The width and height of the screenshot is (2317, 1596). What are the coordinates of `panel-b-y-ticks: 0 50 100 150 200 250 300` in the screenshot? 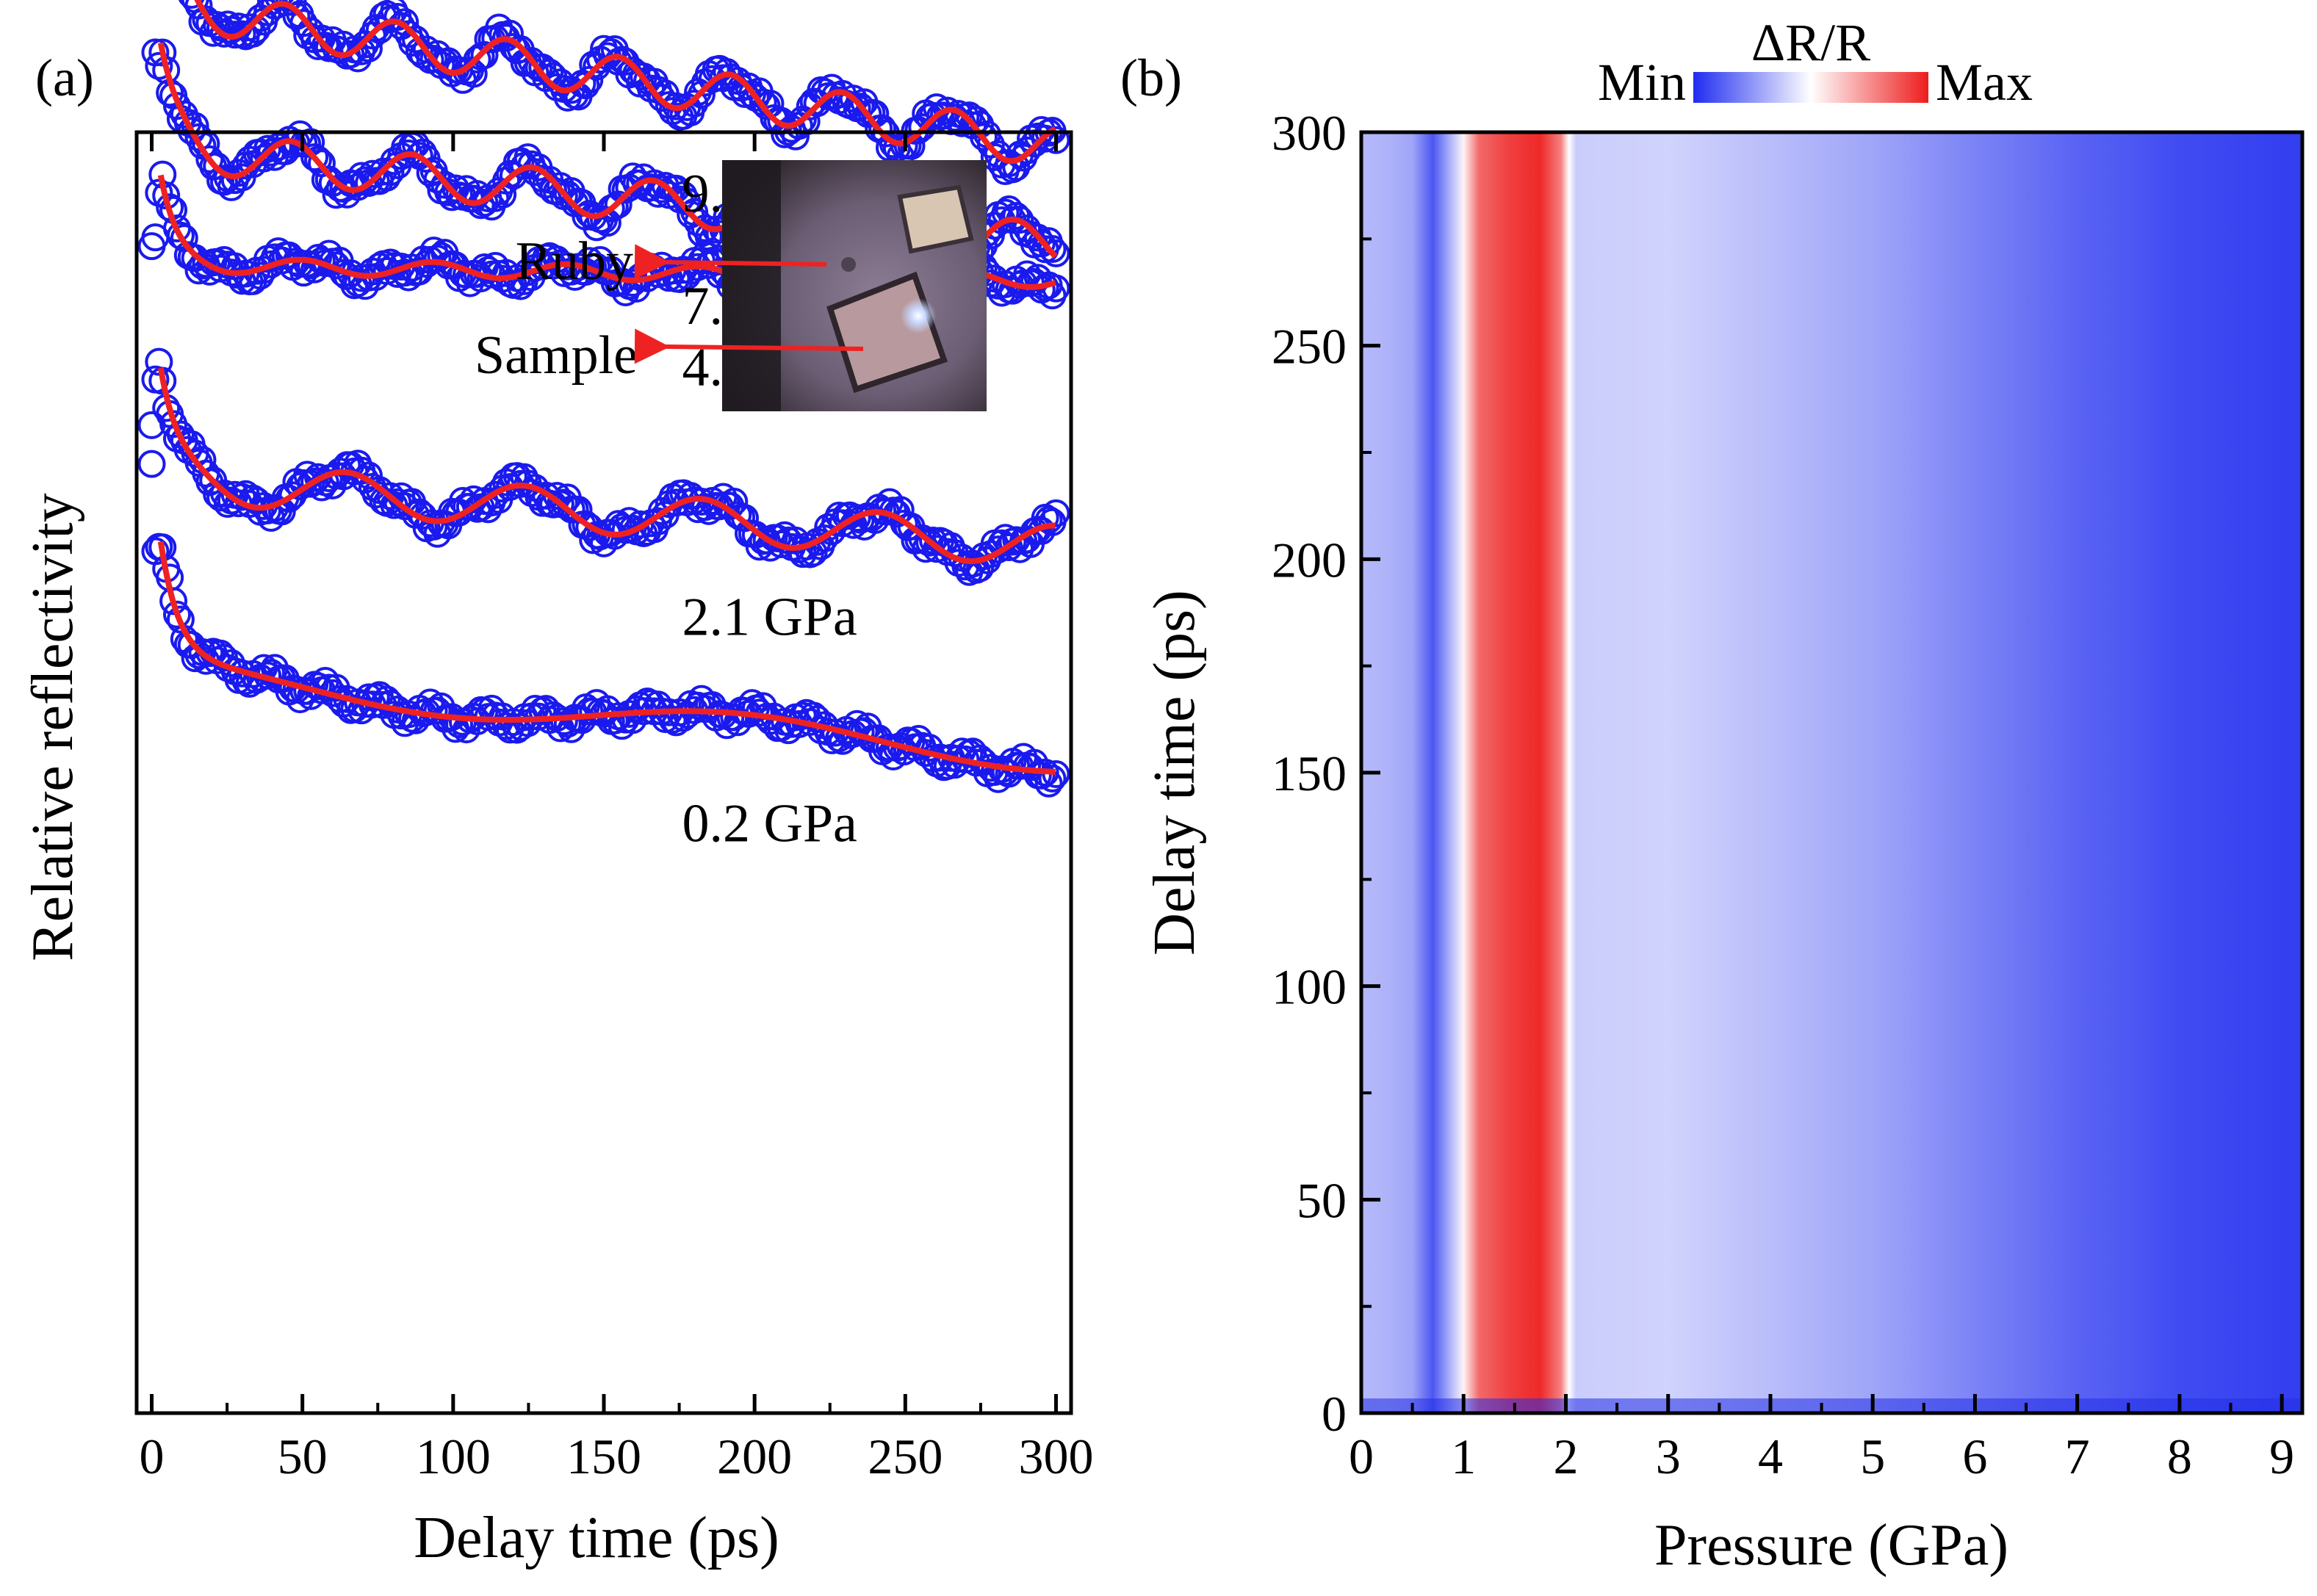 It's located at (1326, 773).